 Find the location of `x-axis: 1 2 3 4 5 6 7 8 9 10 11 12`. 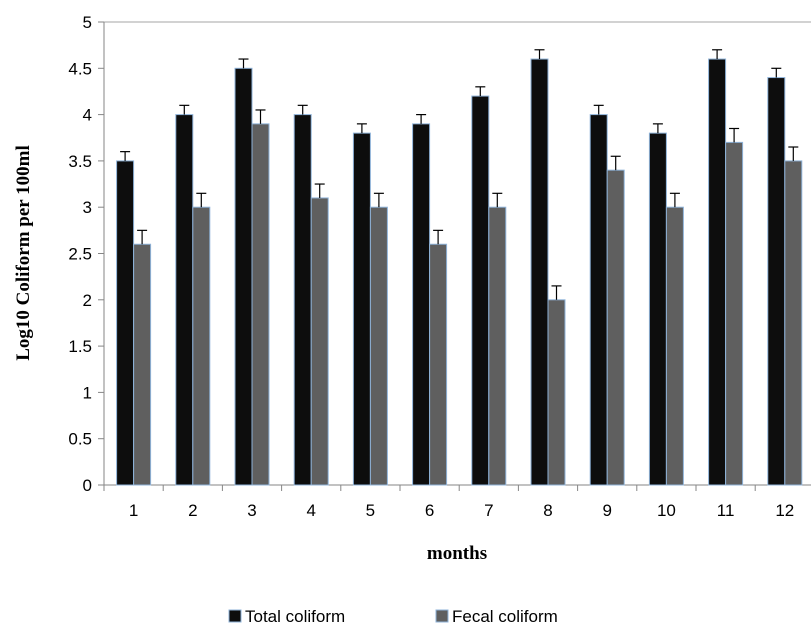

x-axis: 1 2 3 4 5 6 7 8 9 10 11 12 is located at coordinates (457, 502).